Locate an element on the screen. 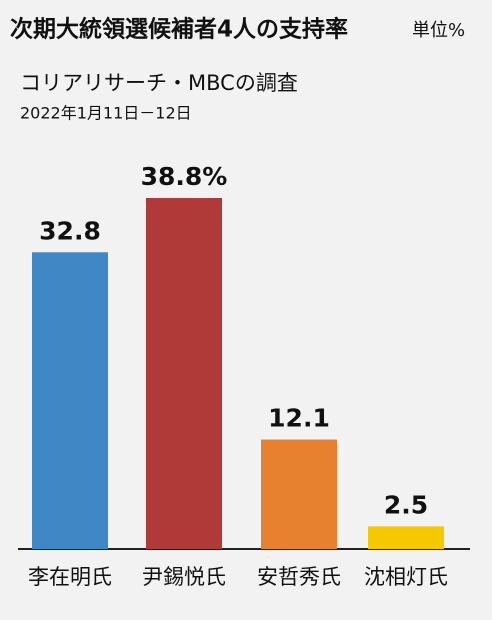  value-label: 38.8% is located at coordinates (184, 176).